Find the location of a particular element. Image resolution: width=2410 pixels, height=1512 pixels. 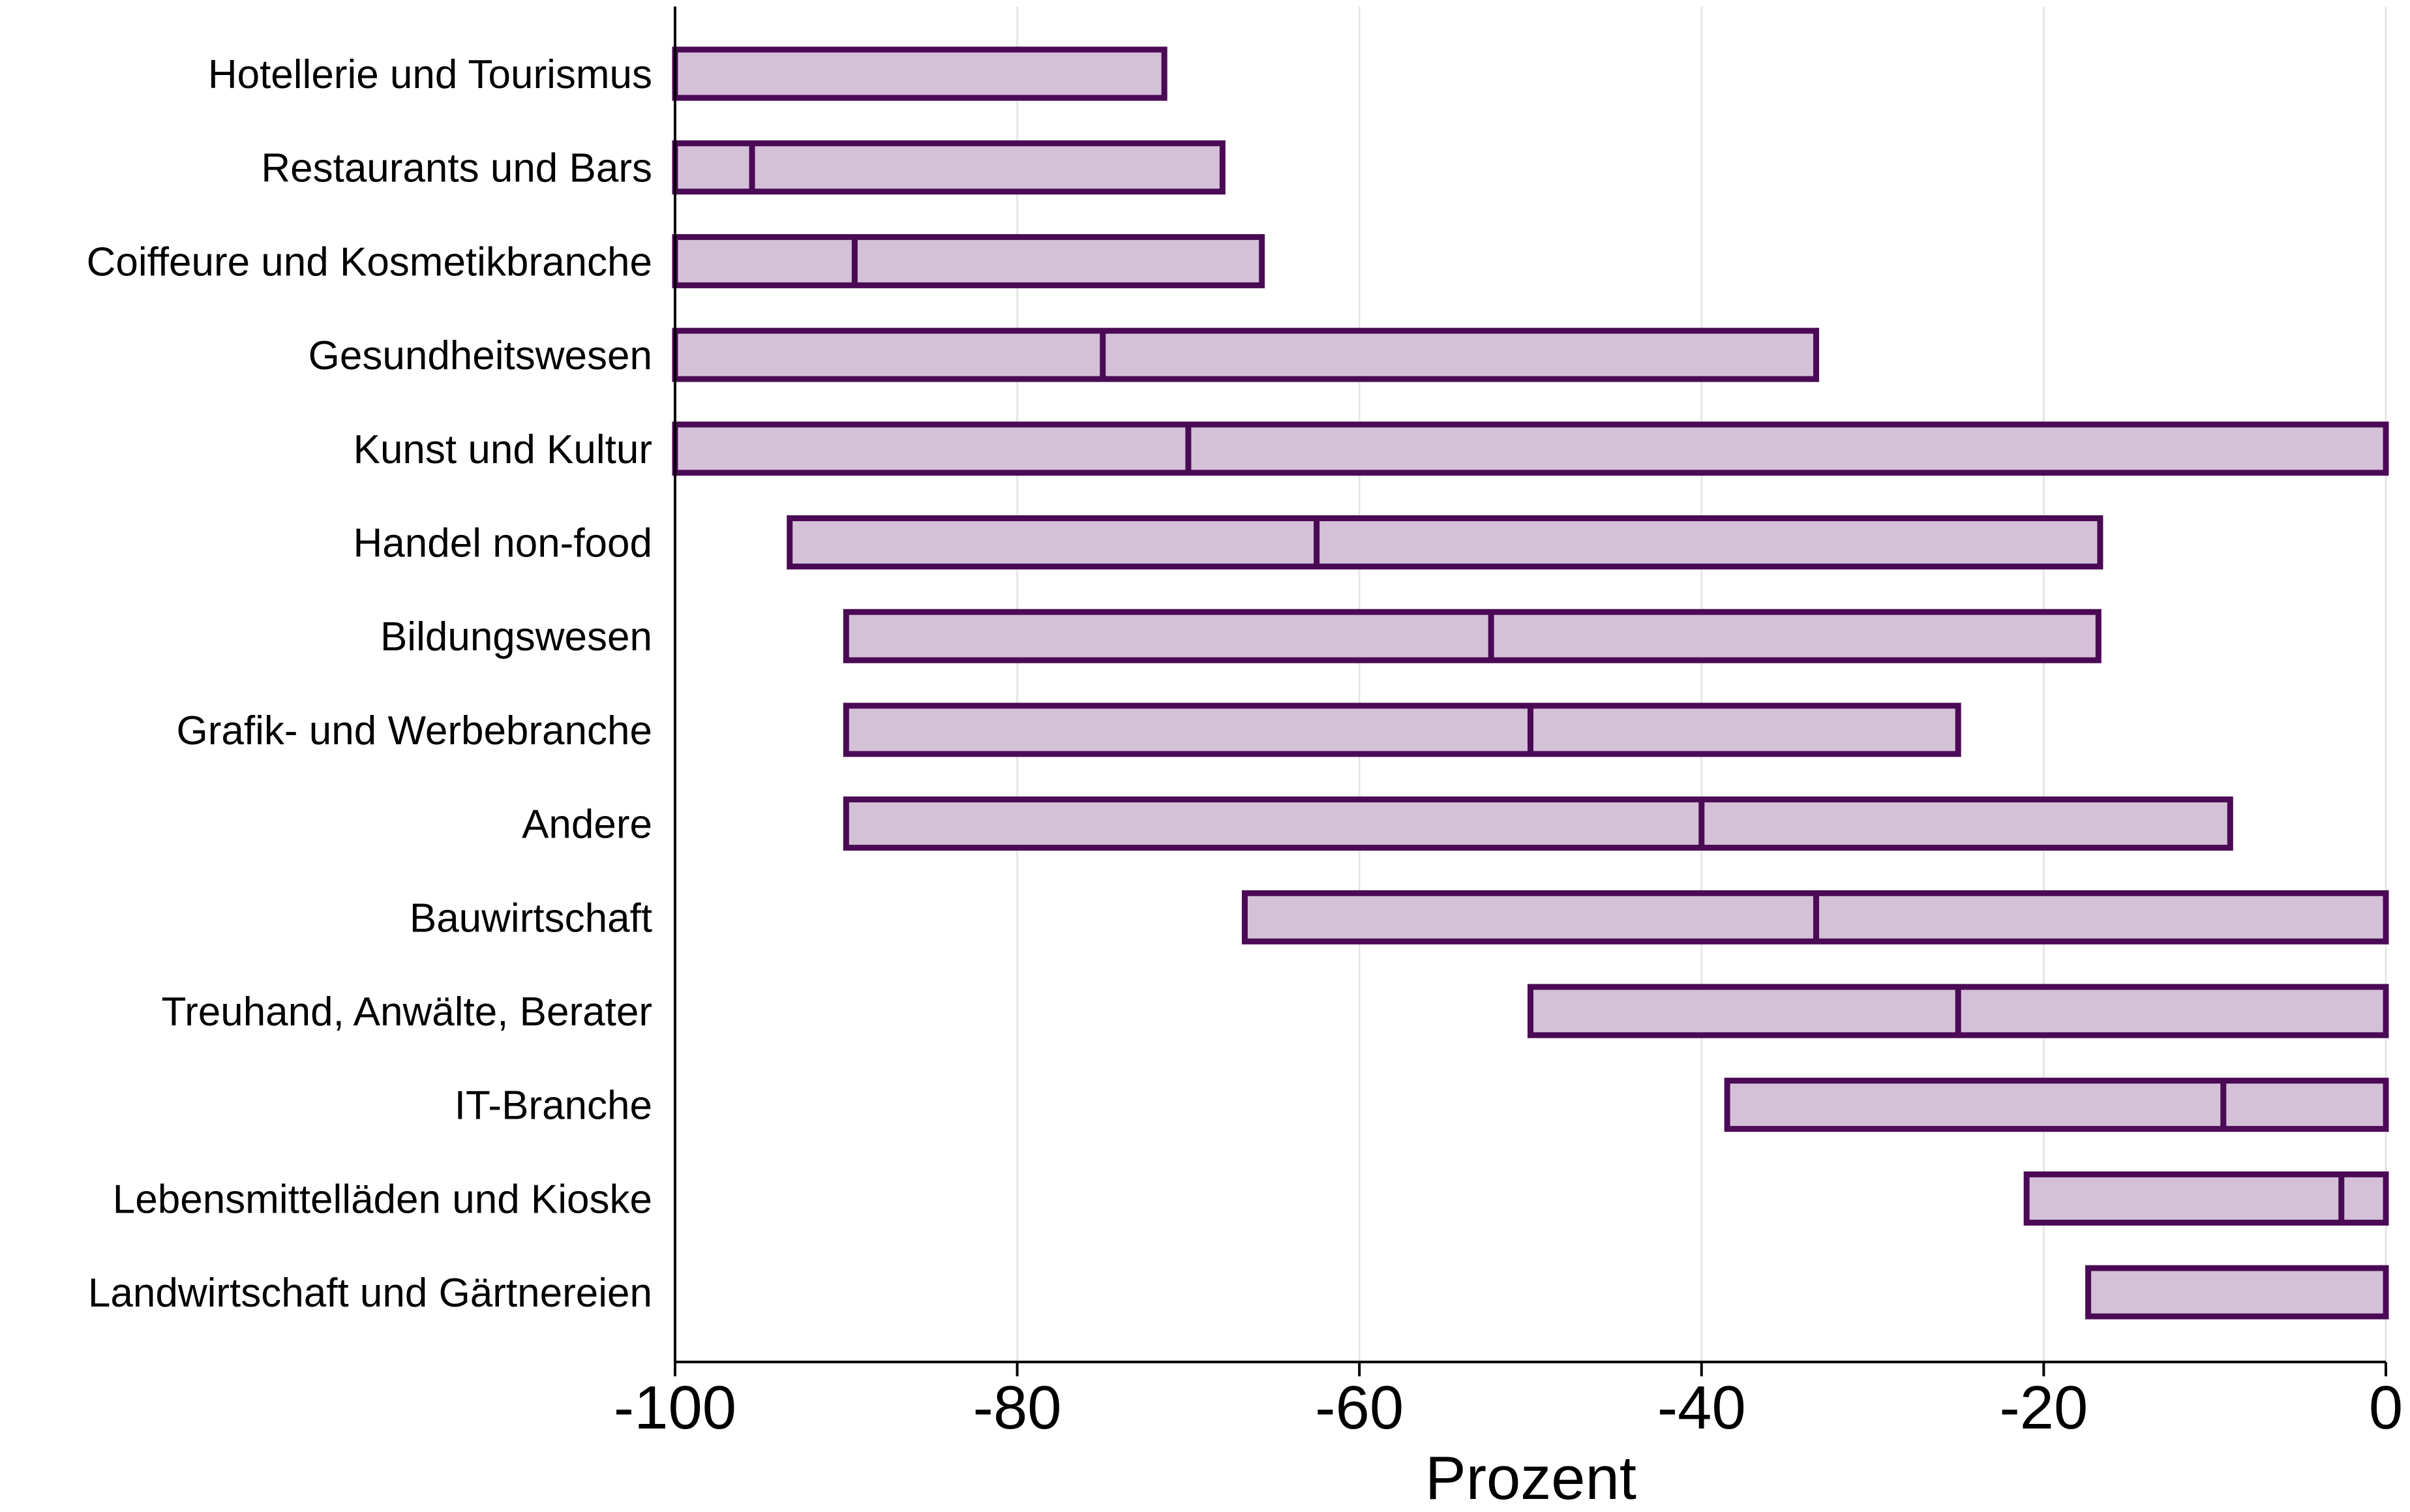

x-tick-label: -80 is located at coordinates (1018, 1407).